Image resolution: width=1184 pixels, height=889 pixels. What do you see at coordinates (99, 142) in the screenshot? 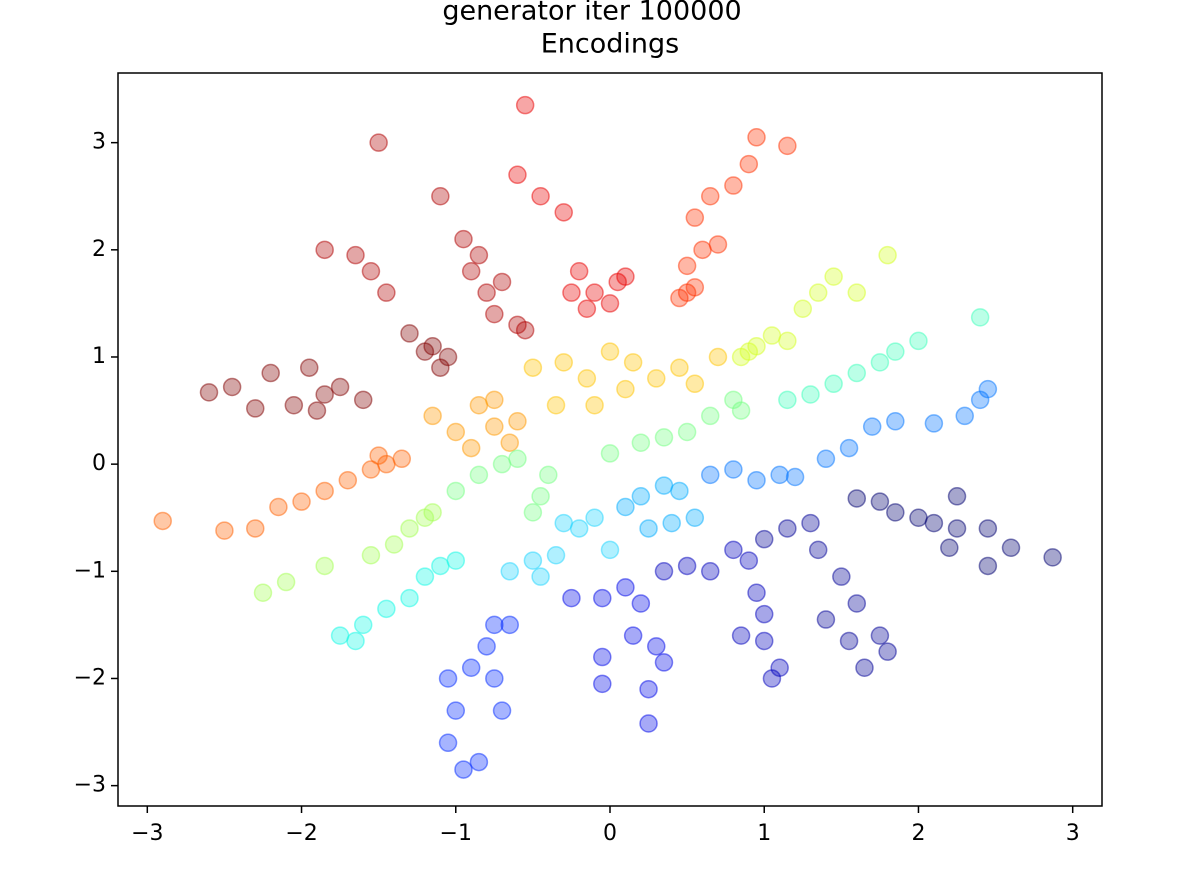
I see `y-tick-label: 3` at bounding box center [99, 142].